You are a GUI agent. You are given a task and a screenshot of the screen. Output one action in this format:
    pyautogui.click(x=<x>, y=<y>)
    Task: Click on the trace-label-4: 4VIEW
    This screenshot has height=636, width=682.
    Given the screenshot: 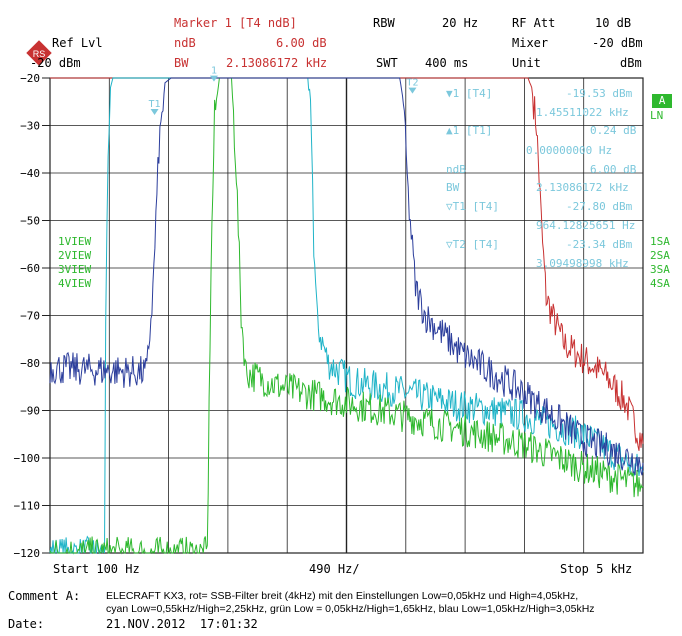 What is the action you would take?
    pyautogui.click(x=75, y=283)
    